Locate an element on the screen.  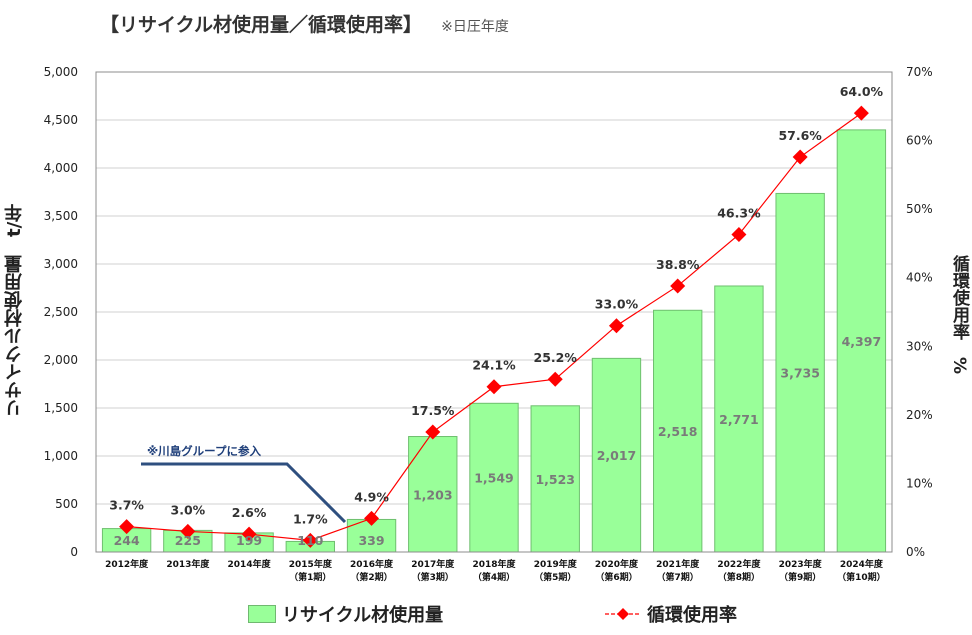
y-axis-left-label: リサイクル材使用量 t/年 is located at coordinates (14, 310).